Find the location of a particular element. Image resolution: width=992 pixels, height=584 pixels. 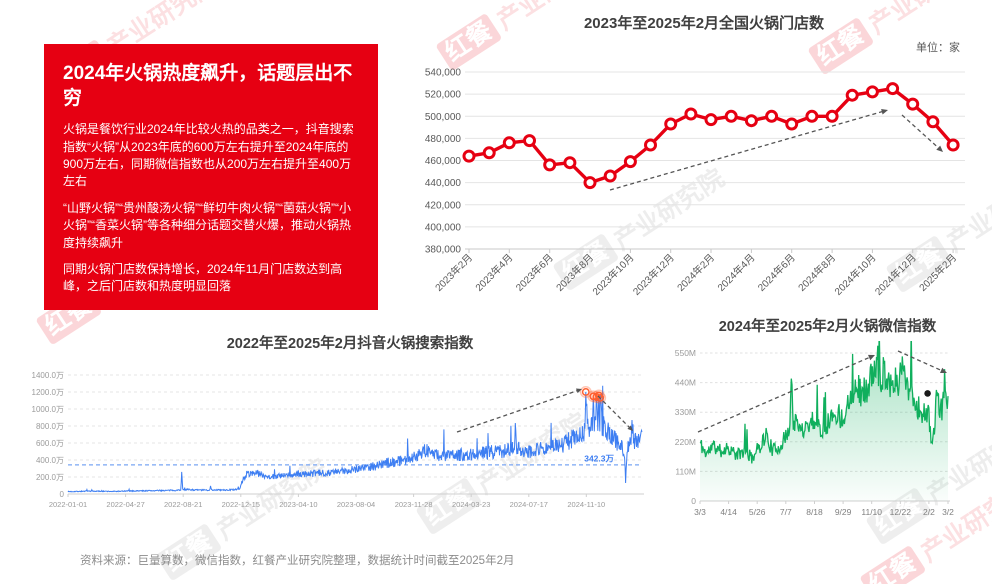

svg-text: 3/2 is located at coordinates (948, 512).